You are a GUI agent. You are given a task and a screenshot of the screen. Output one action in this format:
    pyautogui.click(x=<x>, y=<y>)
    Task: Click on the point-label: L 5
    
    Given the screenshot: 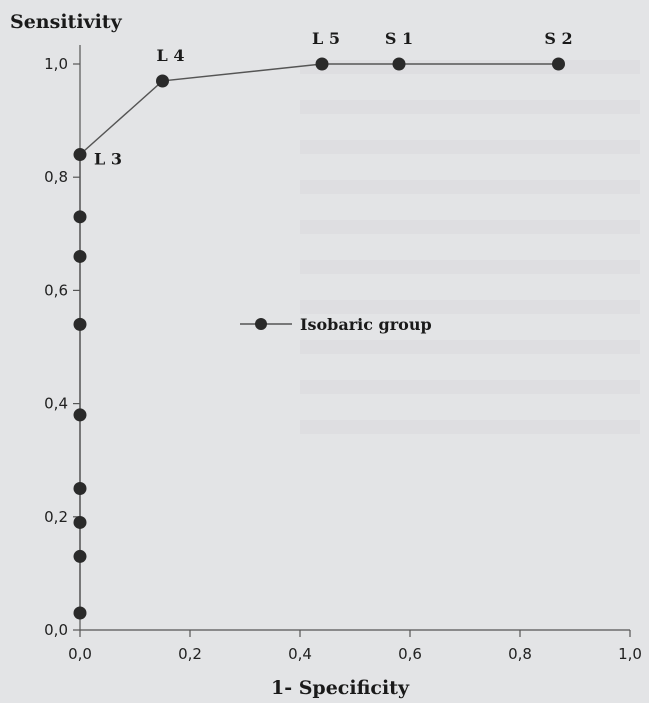 What is the action you would take?
    pyautogui.click(x=326, y=38)
    